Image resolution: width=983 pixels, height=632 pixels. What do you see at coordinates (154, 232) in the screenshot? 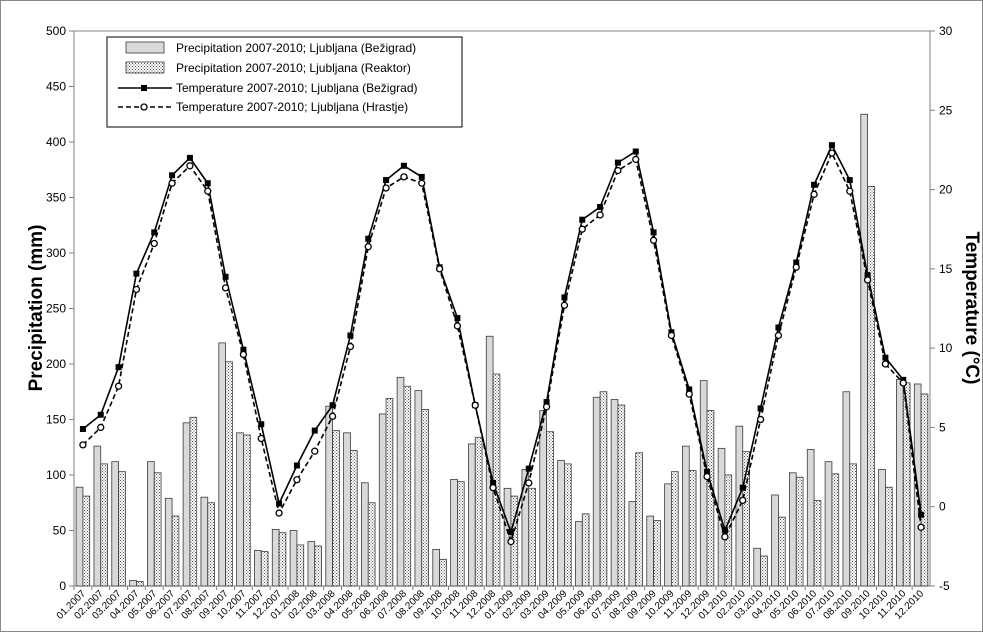
I see `temperature-point-bezigrad-05.2007` at bounding box center [154, 232].